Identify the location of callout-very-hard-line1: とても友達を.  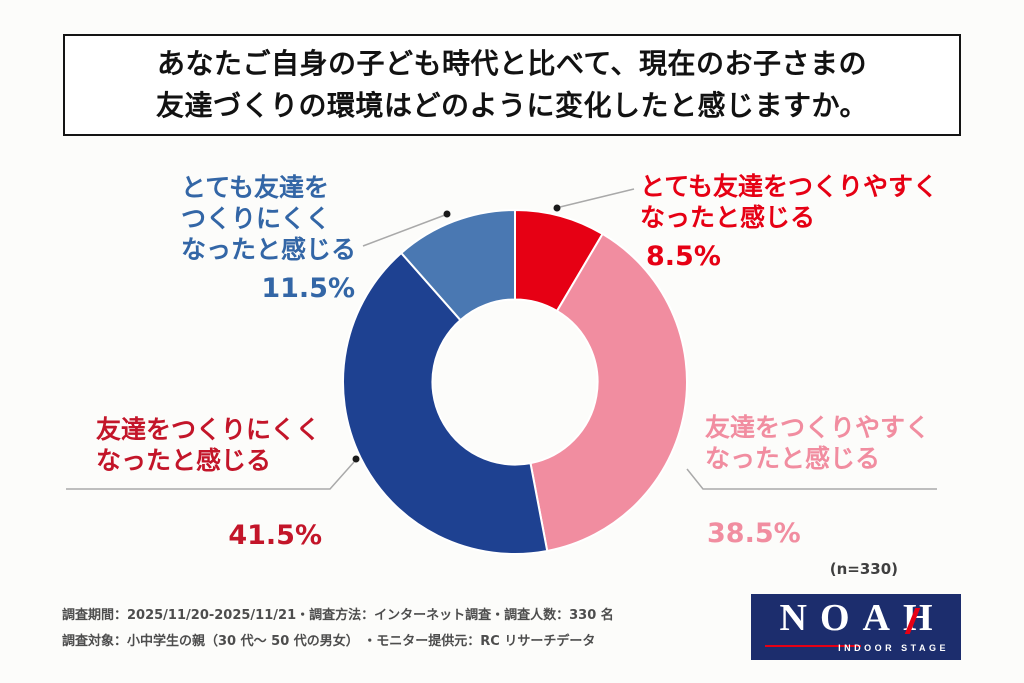
(255, 187).